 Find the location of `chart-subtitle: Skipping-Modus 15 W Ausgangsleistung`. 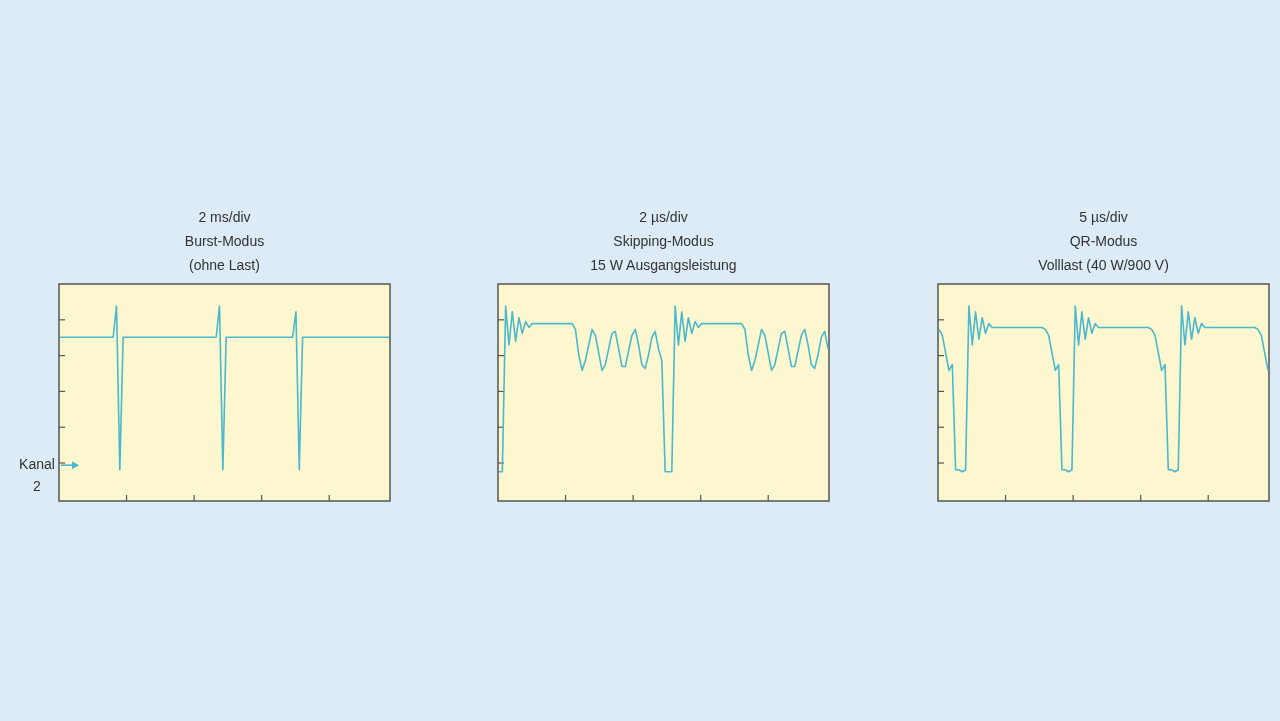

chart-subtitle: Skipping-Modus 15 W Ausgangsleistung is located at coordinates (663, 253).